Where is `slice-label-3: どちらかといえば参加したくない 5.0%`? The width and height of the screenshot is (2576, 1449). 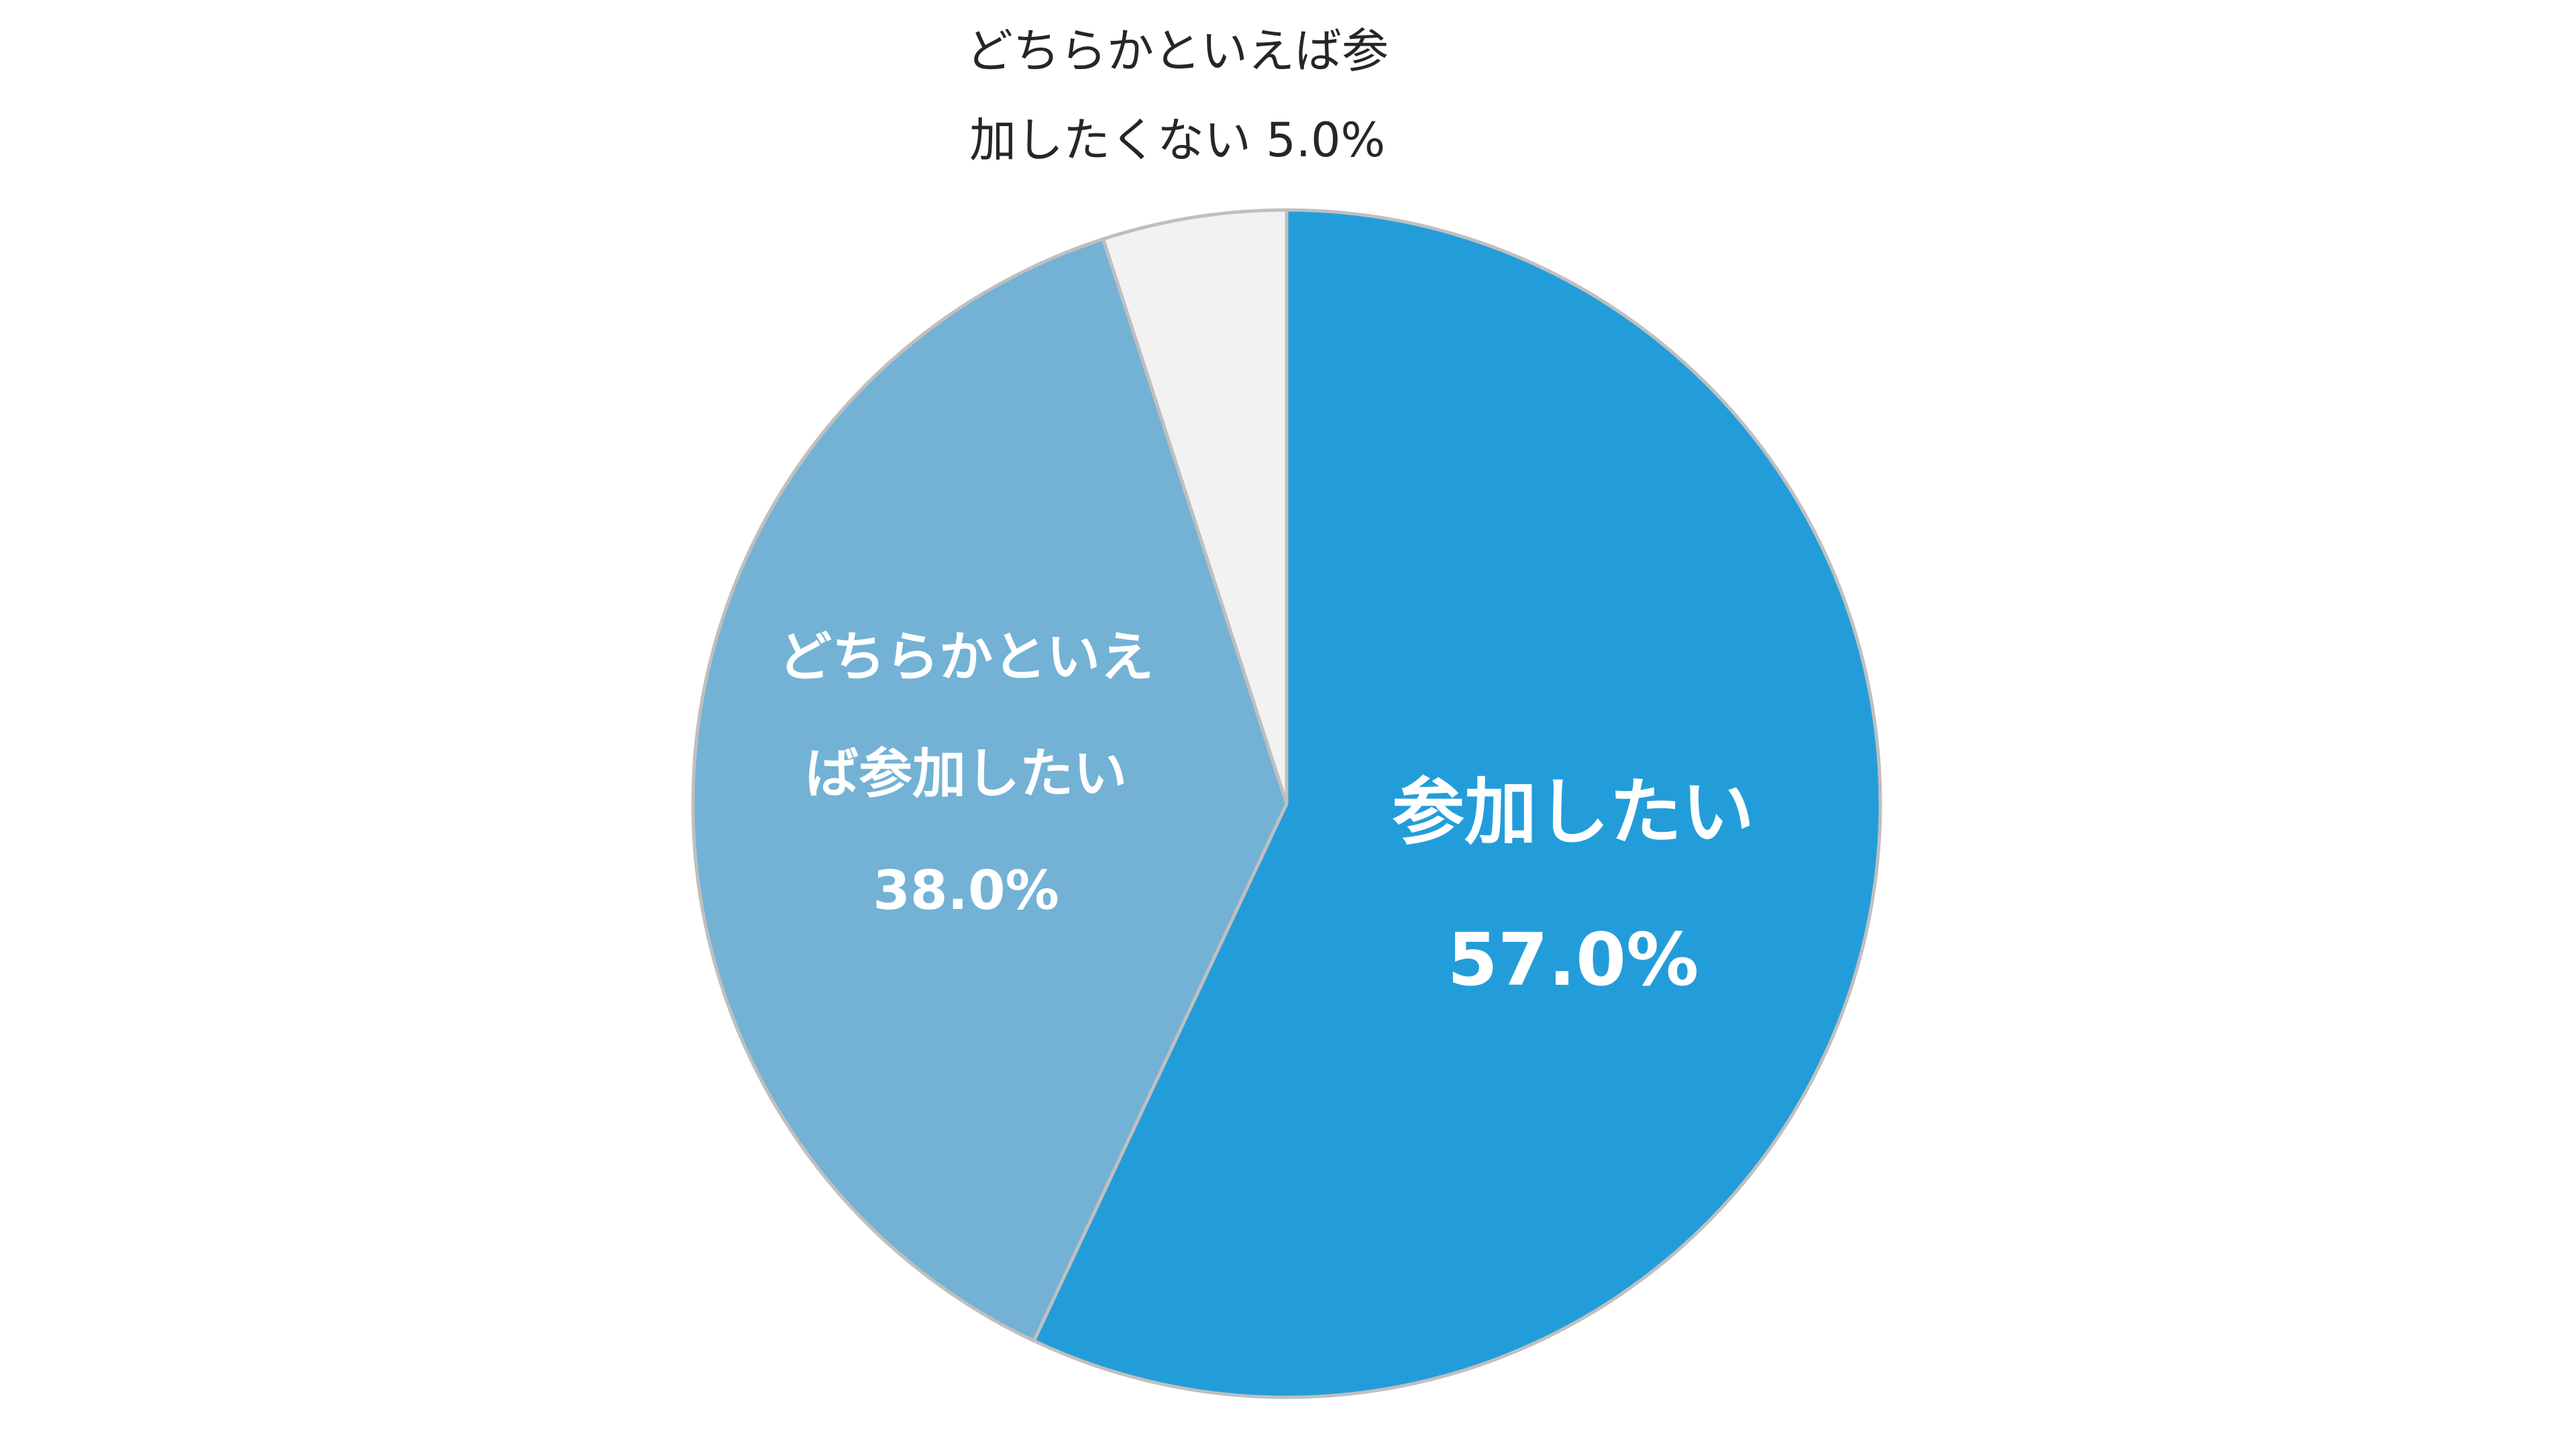
slice-label-3: どちらかといえば参加したくない 5.0% is located at coordinates (1177, 95).